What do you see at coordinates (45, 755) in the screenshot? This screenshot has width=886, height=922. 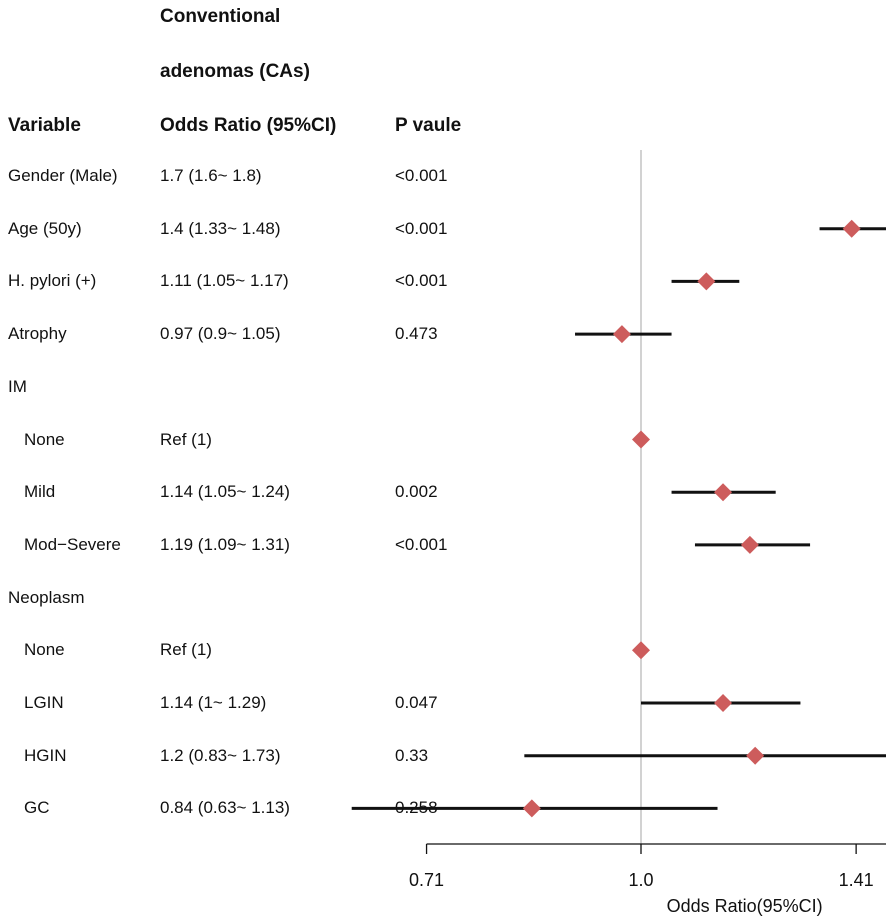 I see `row-variable-label: HGIN` at bounding box center [45, 755].